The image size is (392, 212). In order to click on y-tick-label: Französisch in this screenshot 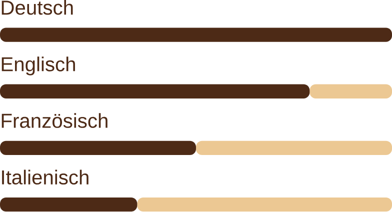, I will do `click(55, 120)`.